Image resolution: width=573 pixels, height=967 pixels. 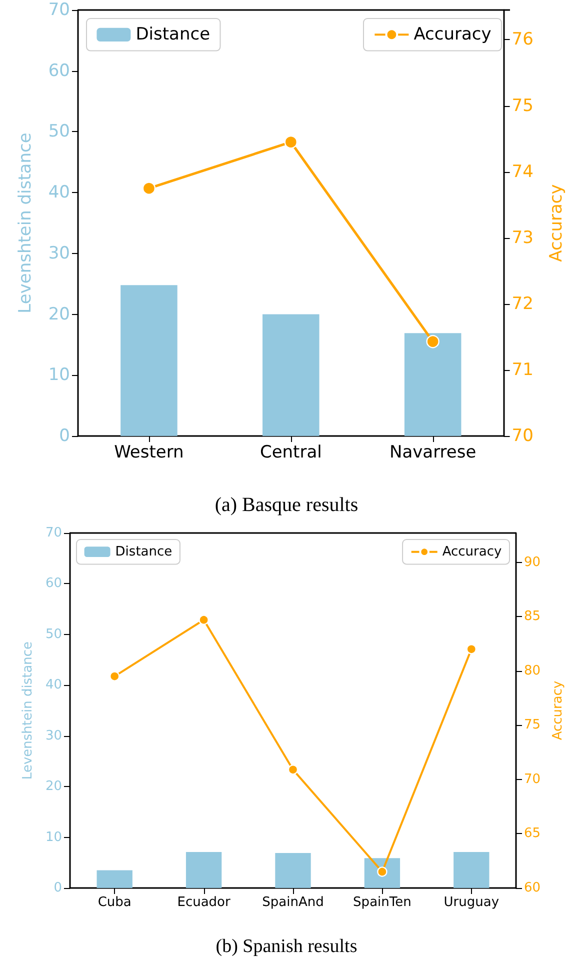 What do you see at coordinates (523, 40) in the screenshot?
I see `y2-tick-label: 76` at bounding box center [523, 40].